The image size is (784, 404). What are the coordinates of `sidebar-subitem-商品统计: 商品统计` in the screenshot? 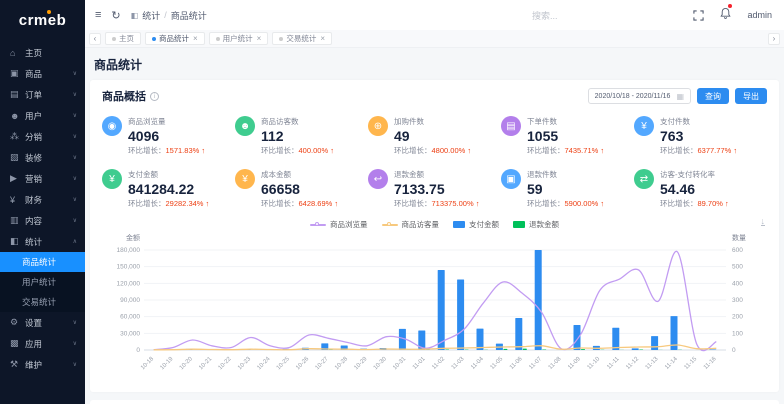 It's located at (42, 262).